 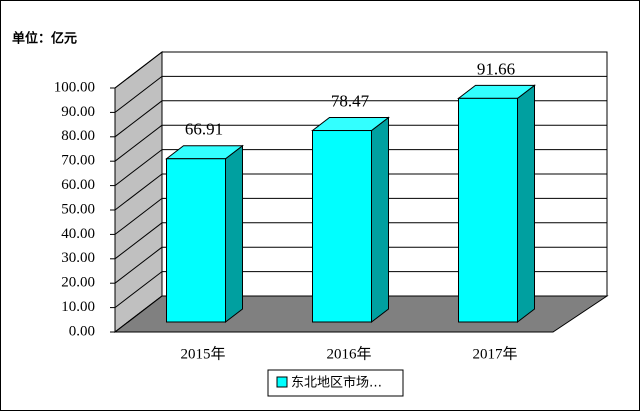 What do you see at coordinates (78, 209) in the screenshot?
I see `y-tick-label: 50.00` at bounding box center [78, 209].